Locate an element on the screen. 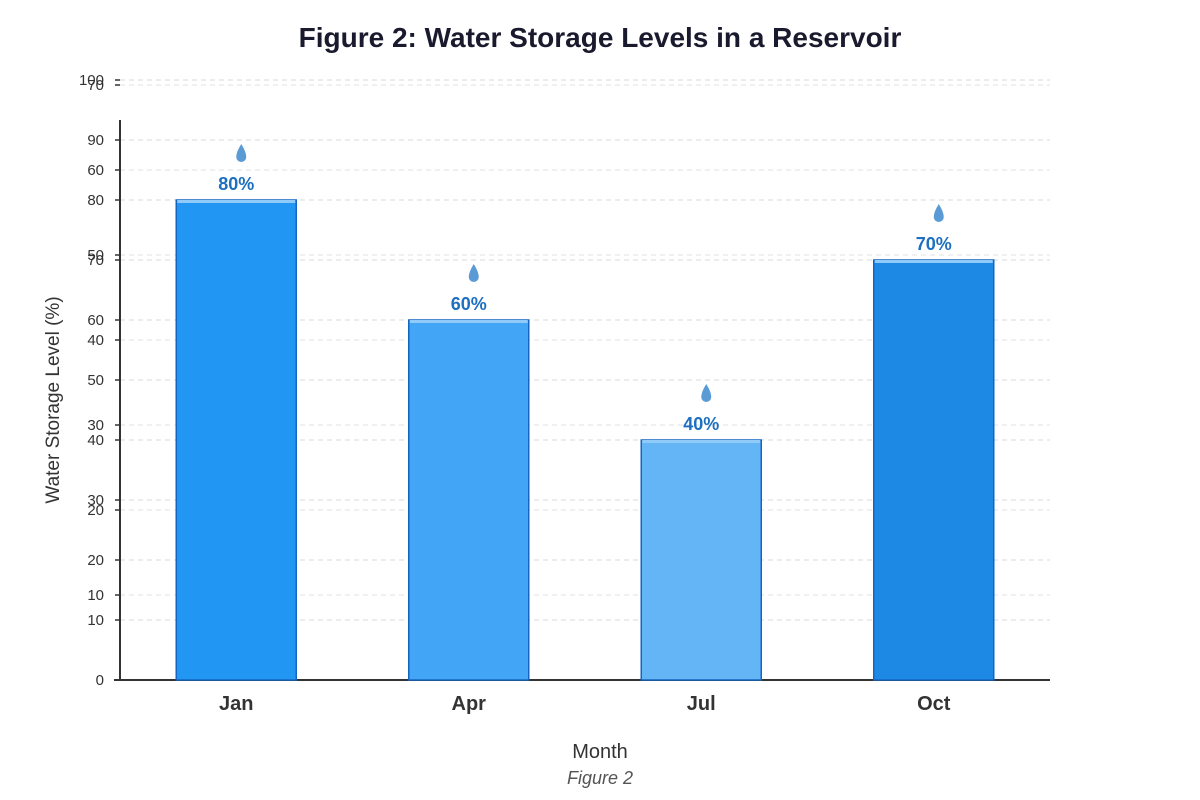  data-label: 40% is located at coordinates (701, 424).